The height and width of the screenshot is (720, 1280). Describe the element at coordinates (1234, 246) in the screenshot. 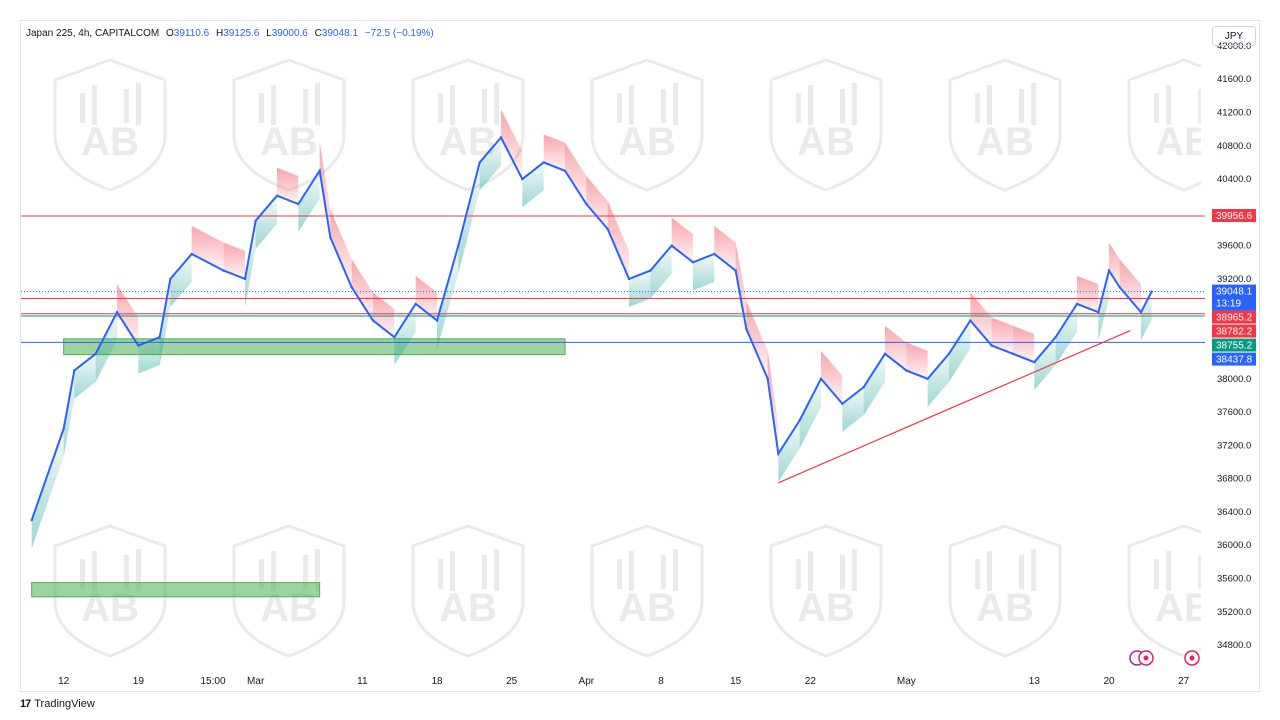

I see `y-tick-label: 39600.0` at that location.